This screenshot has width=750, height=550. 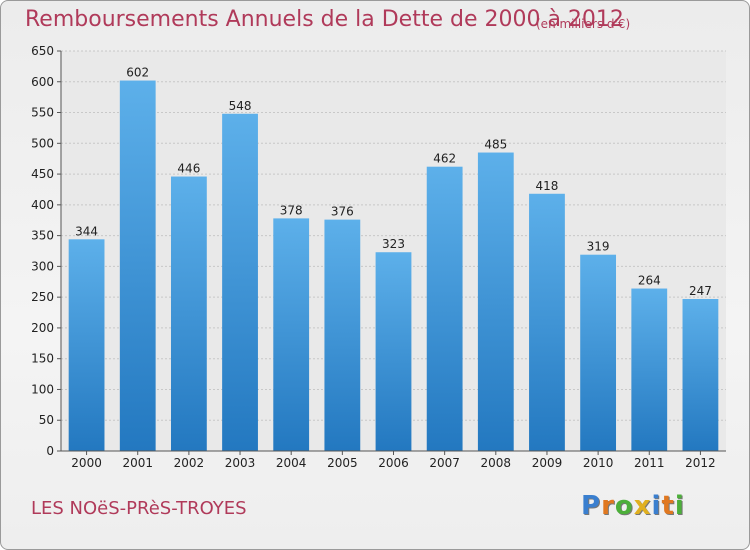 I want to click on logo-letter: P, so click(x=591, y=506).